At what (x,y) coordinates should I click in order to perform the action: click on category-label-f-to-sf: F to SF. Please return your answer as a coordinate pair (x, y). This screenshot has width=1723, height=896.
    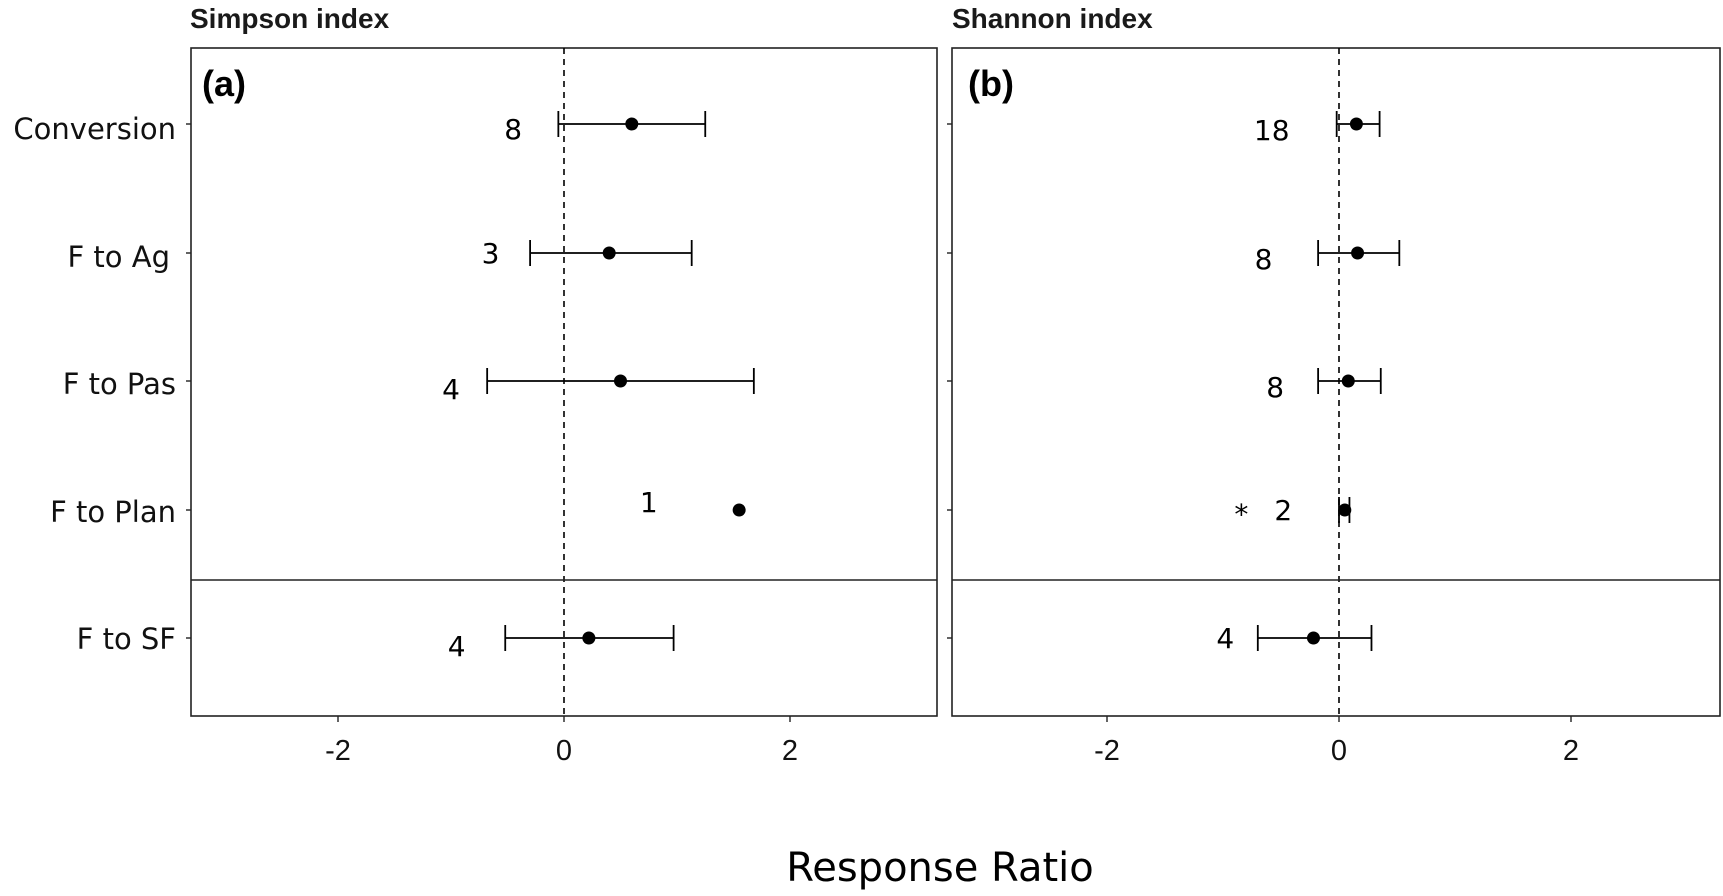
    Looking at the image, I should click on (126, 639).